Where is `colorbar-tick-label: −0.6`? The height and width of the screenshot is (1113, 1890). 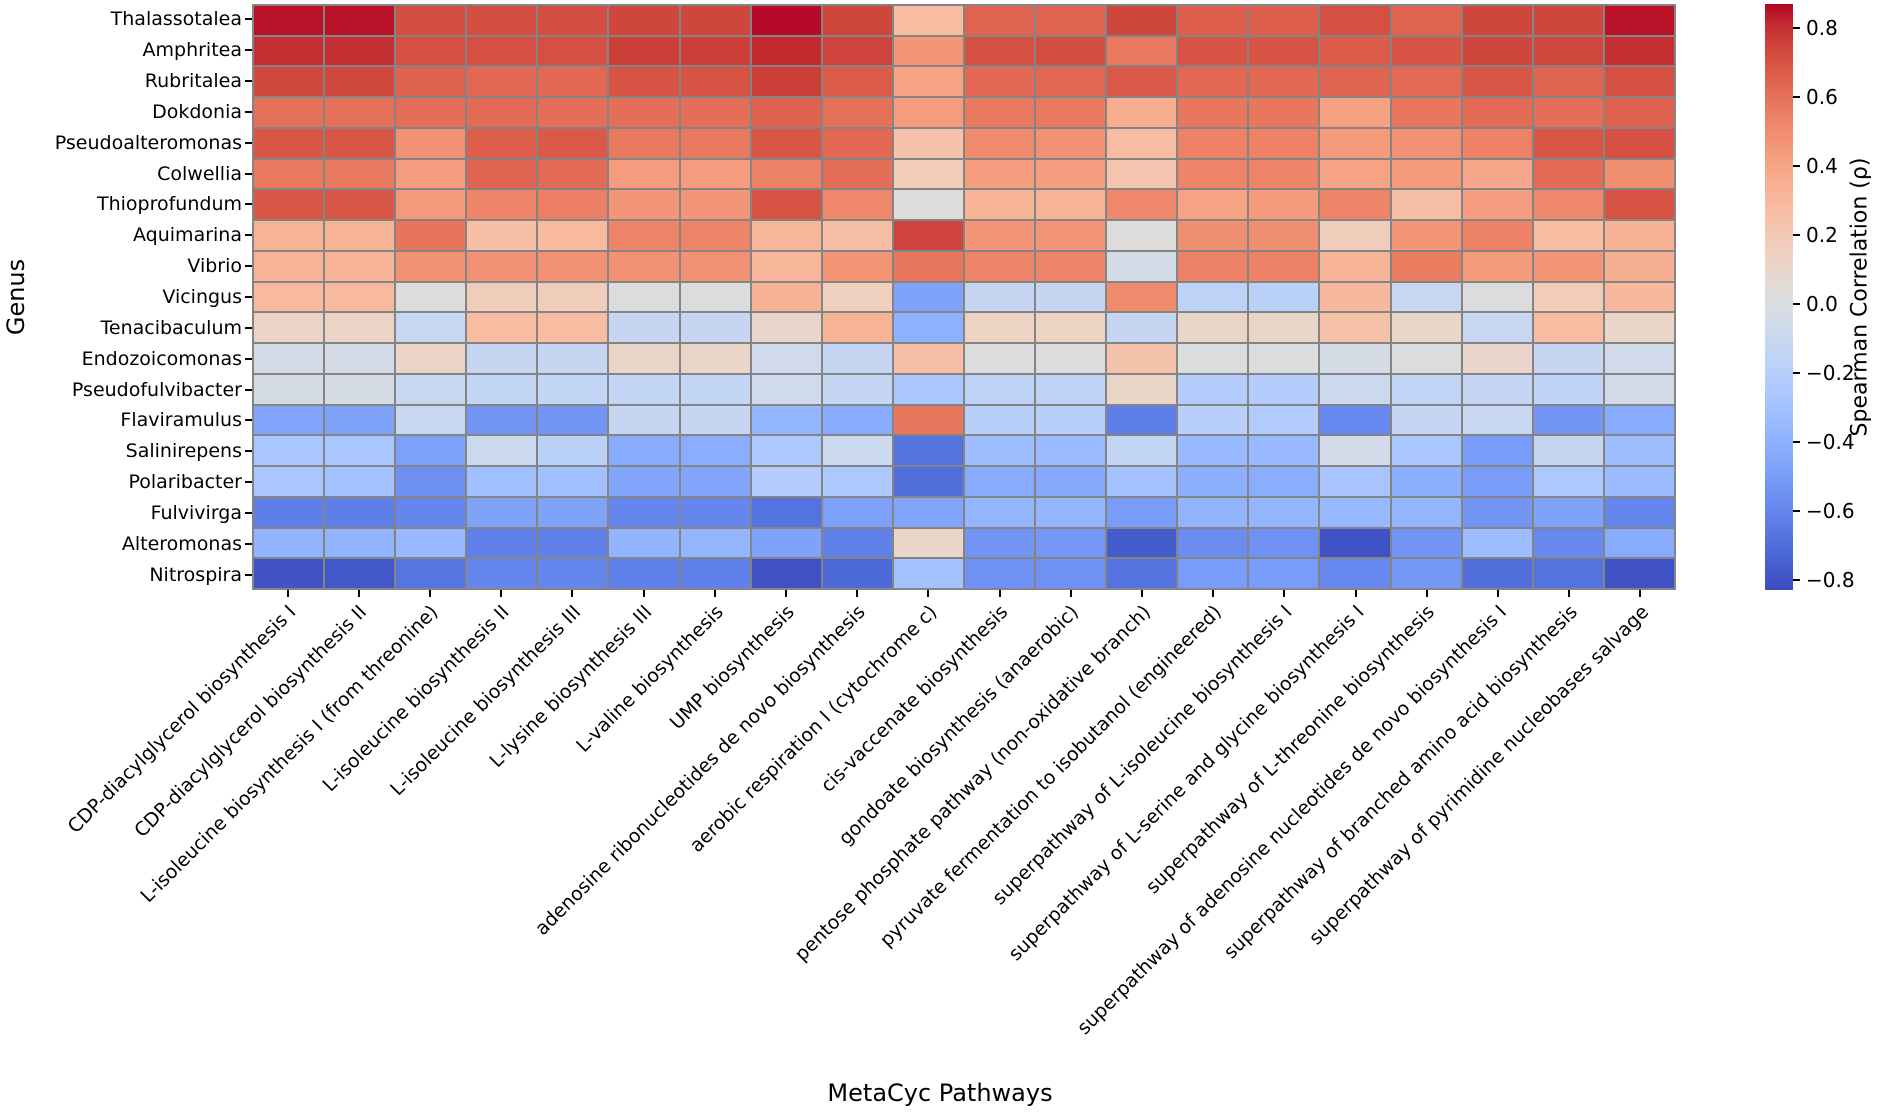
colorbar-tick-label: −0.6 is located at coordinates (1830, 510).